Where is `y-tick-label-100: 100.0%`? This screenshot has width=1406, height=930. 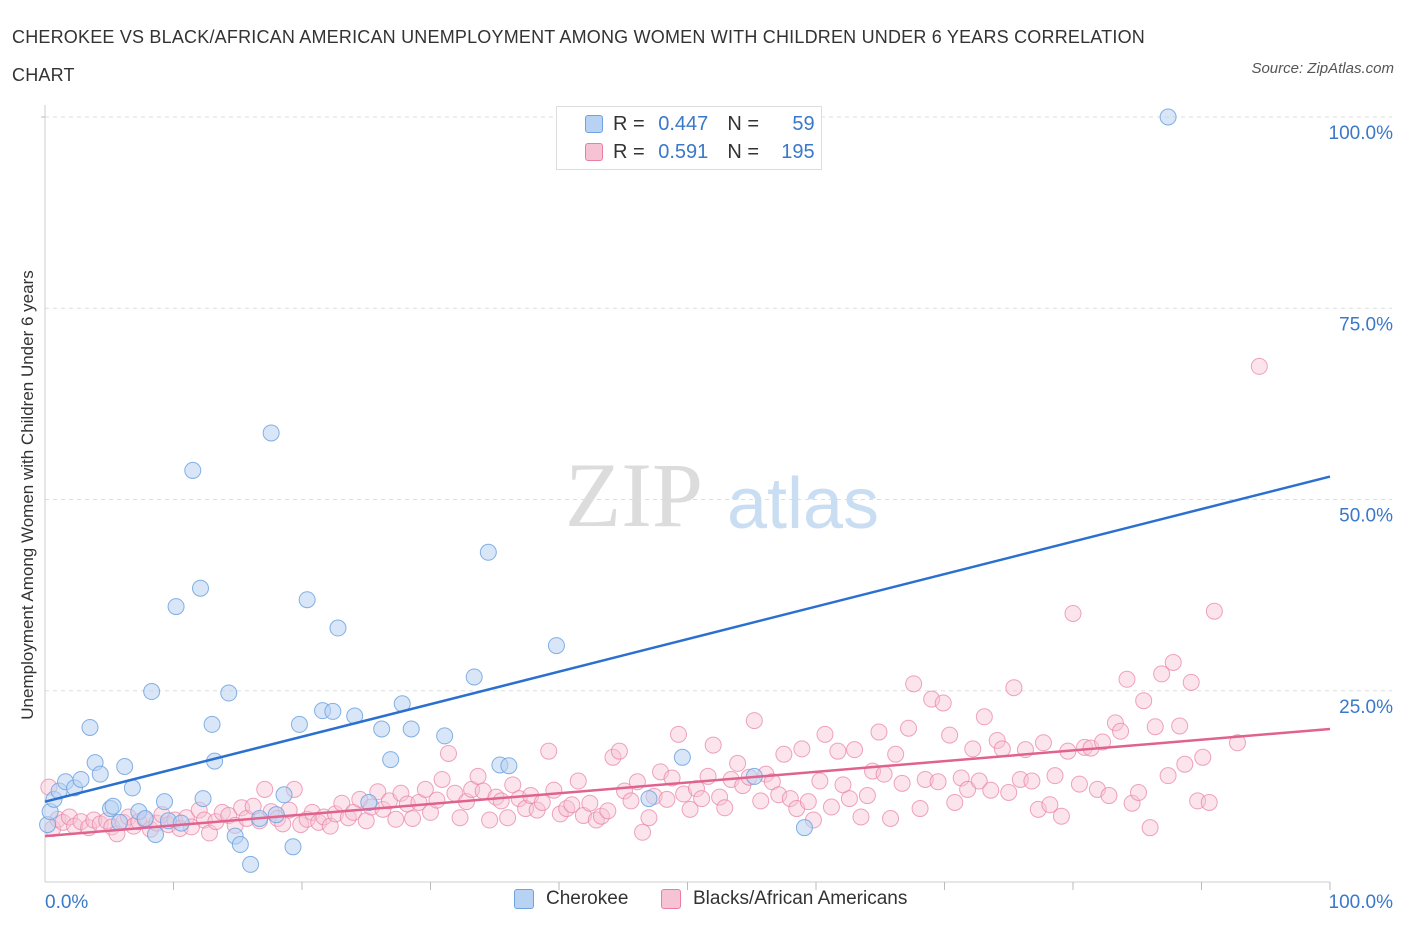 y-tick-label-100: 100.0% is located at coordinates (1361, 133).